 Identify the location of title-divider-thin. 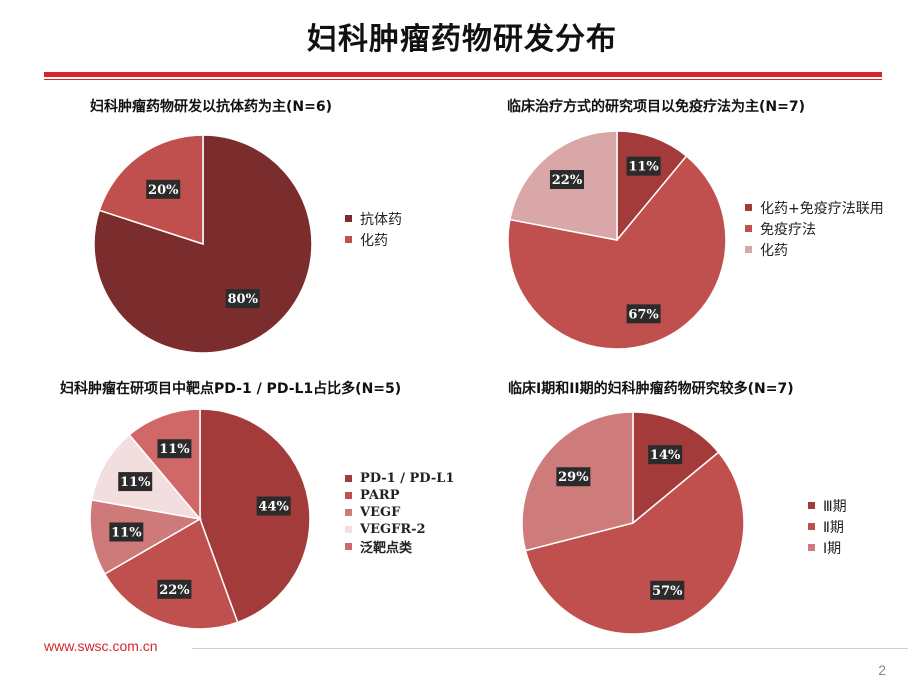
(463, 79).